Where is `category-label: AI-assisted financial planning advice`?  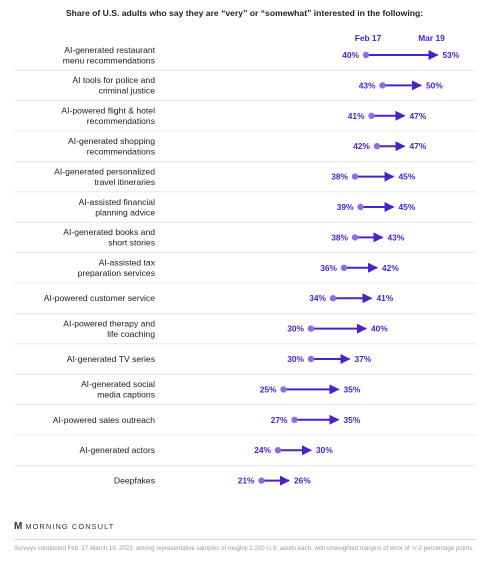 category-label: AI-assisted financial planning advice is located at coordinates (117, 207).